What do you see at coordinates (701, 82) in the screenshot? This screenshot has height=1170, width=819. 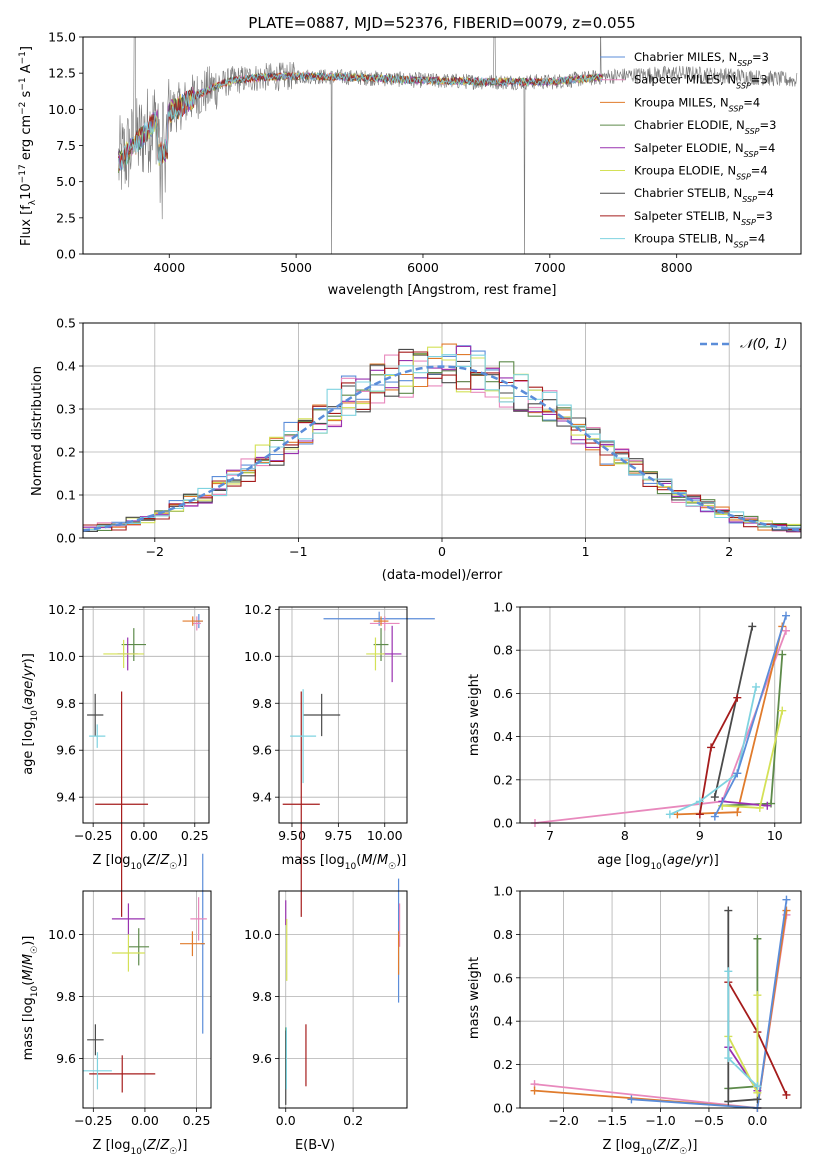 I see `legend-label: Salpeter MILES, NSSP=3` at bounding box center [701, 82].